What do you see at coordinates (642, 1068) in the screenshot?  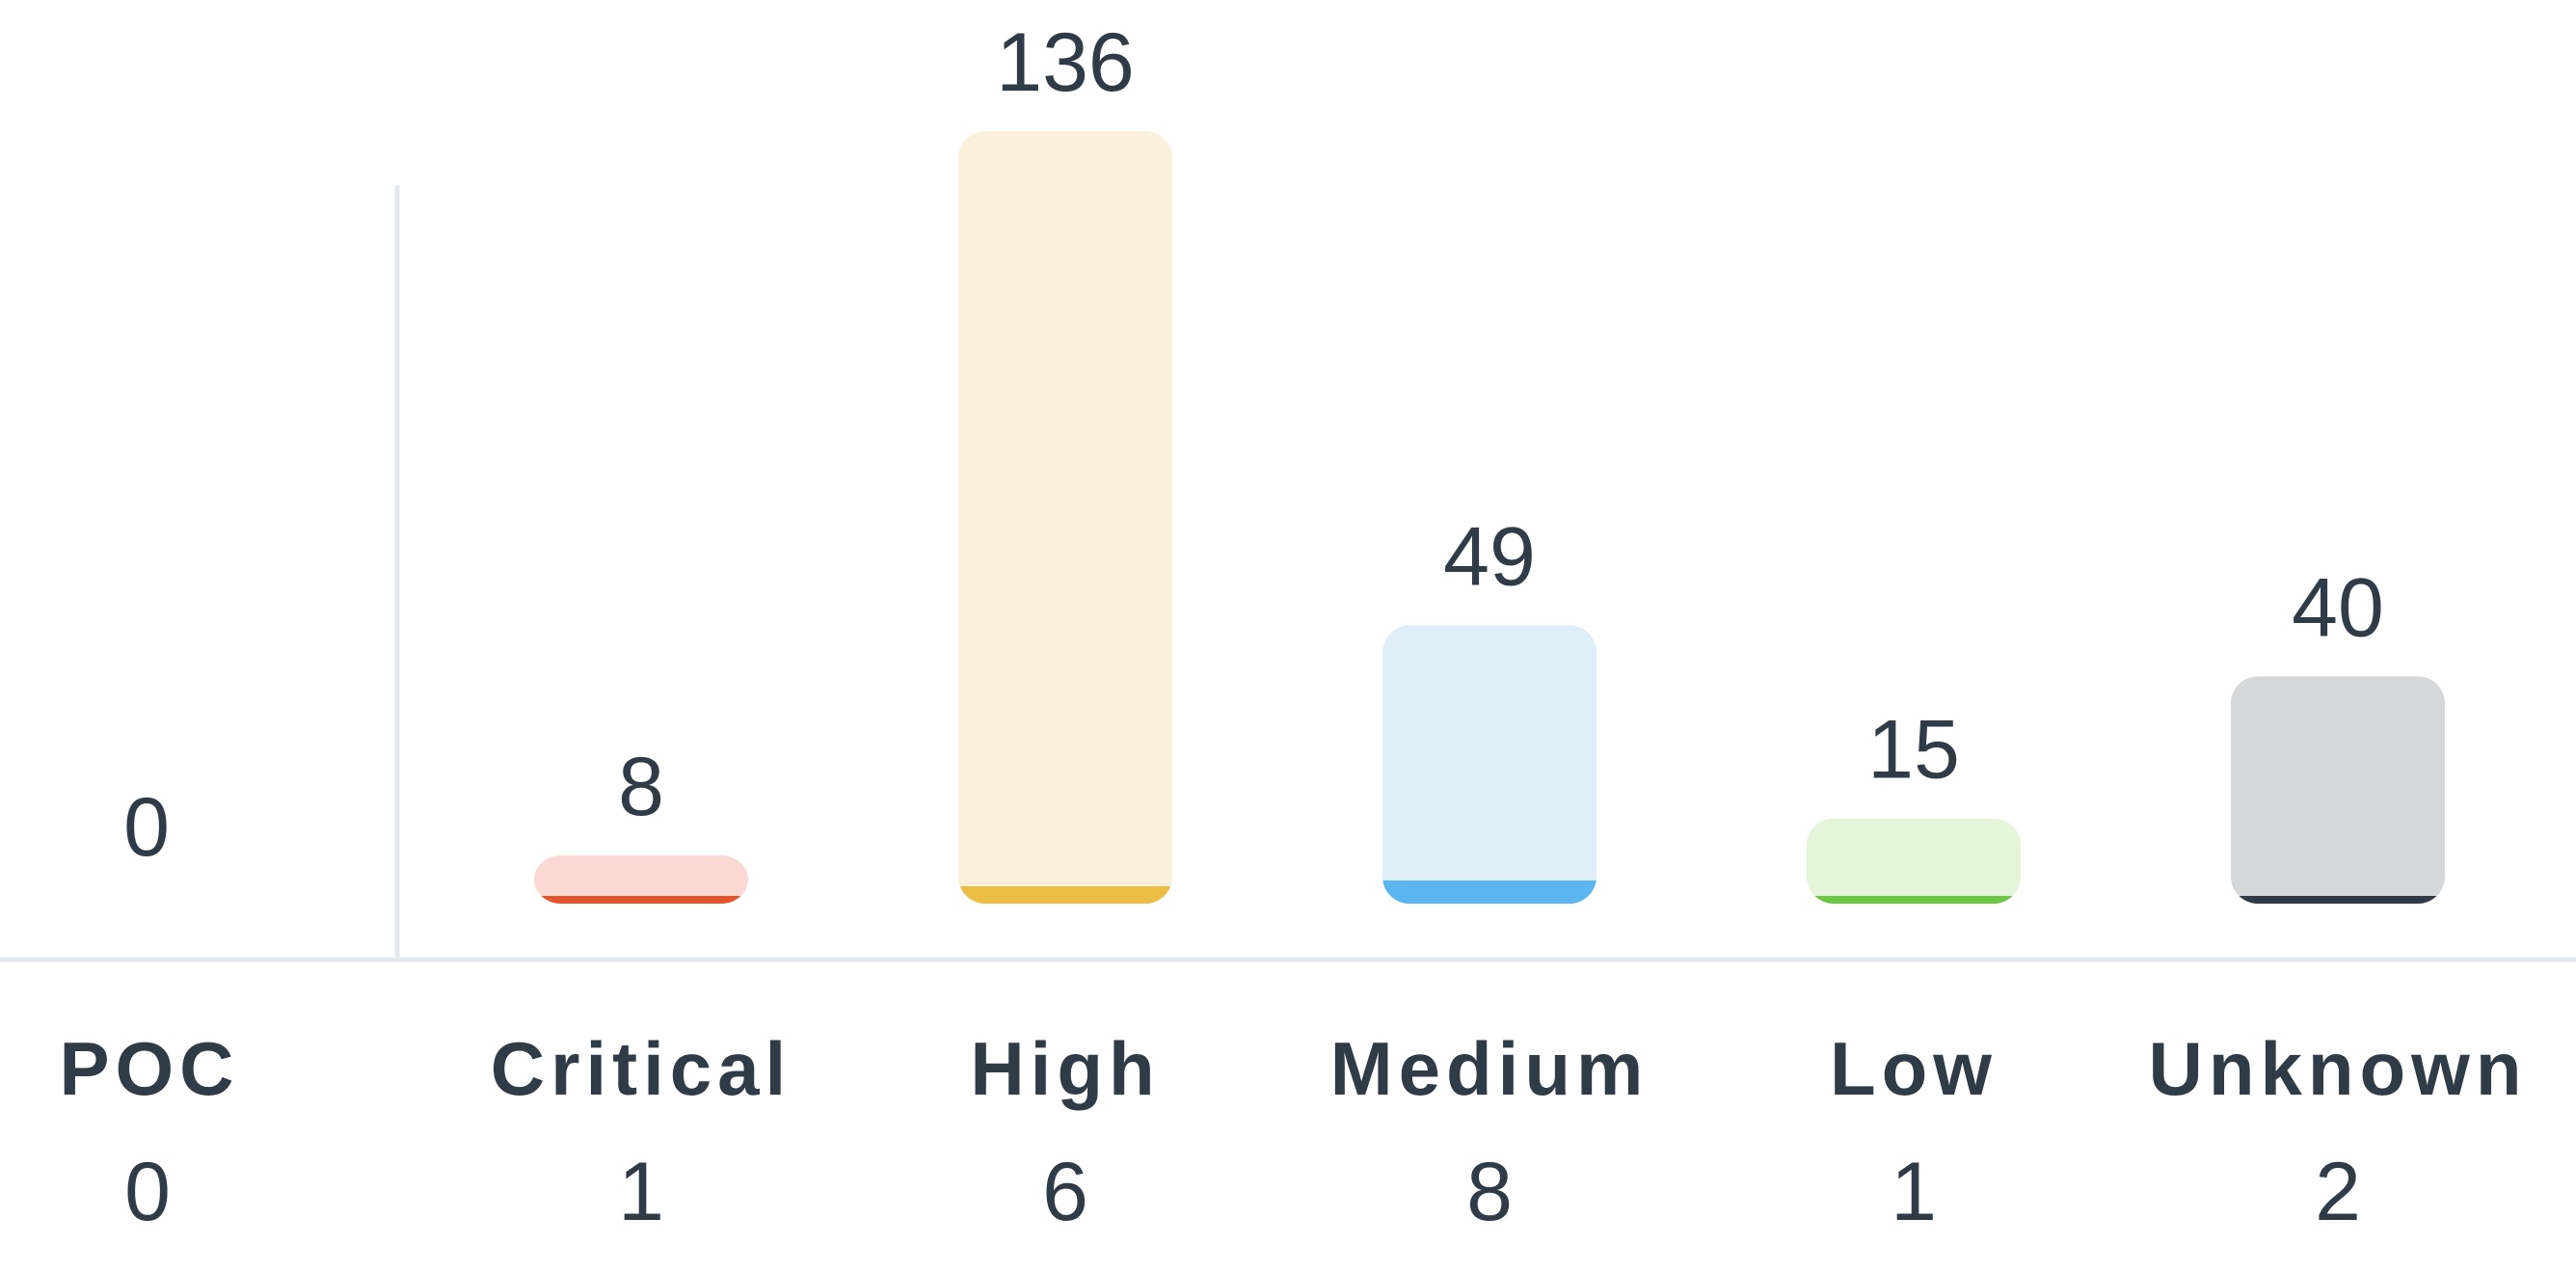 I see `category-label-critical: Critical` at bounding box center [642, 1068].